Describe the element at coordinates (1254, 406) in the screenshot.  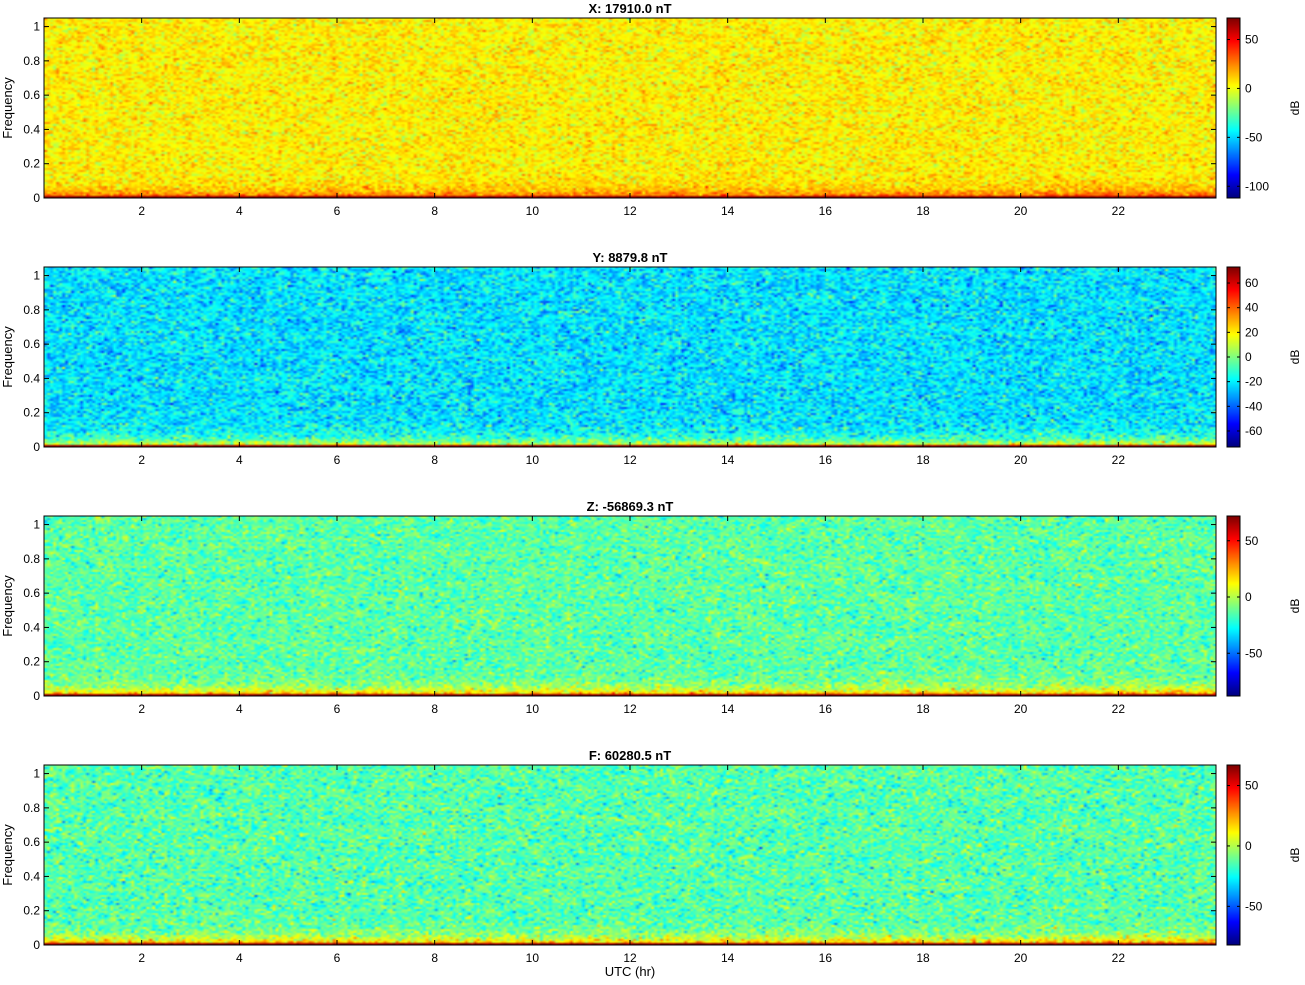
I see `colorbar-tick-label: -40` at that location.